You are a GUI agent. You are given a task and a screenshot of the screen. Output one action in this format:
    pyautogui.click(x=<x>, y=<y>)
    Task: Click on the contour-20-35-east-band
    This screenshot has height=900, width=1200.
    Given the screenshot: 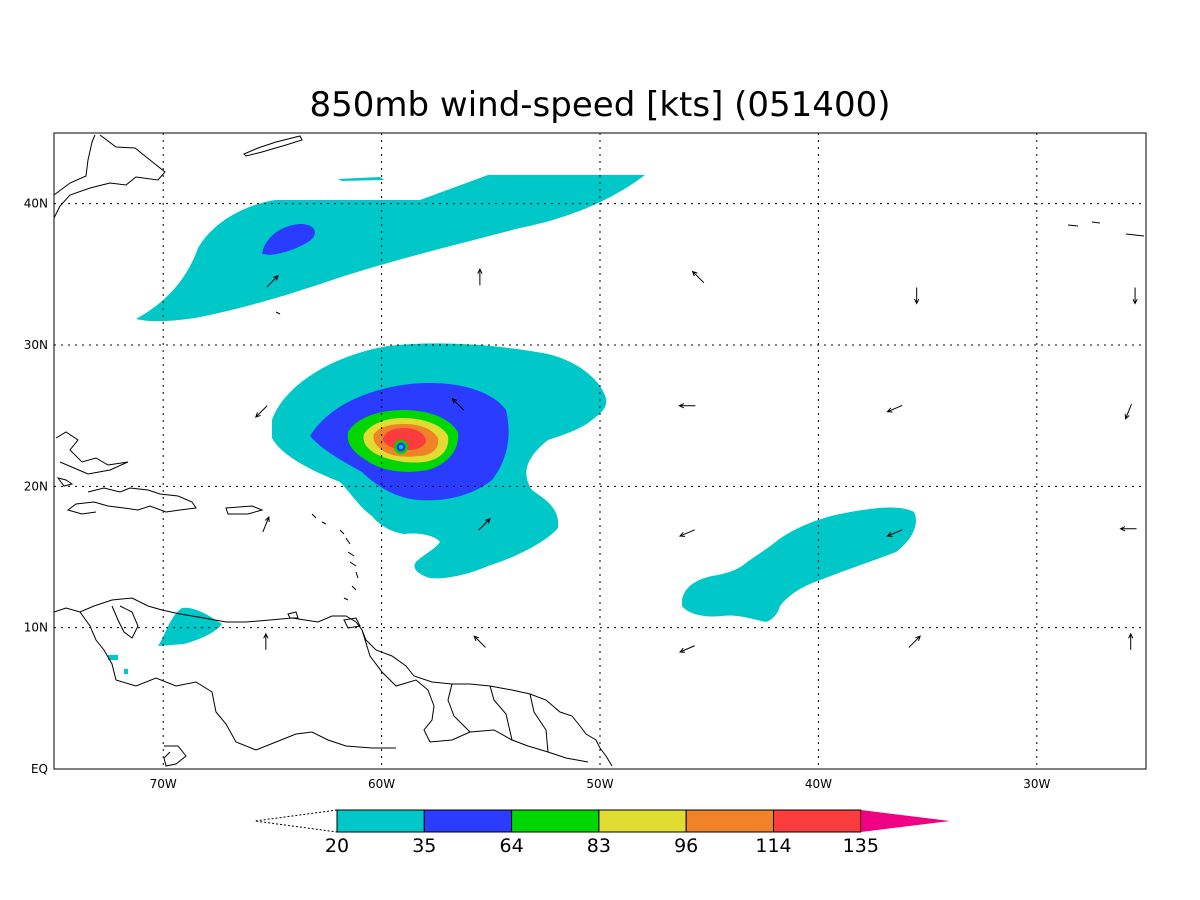 What is the action you would take?
    pyautogui.click(x=799, y=564)
    